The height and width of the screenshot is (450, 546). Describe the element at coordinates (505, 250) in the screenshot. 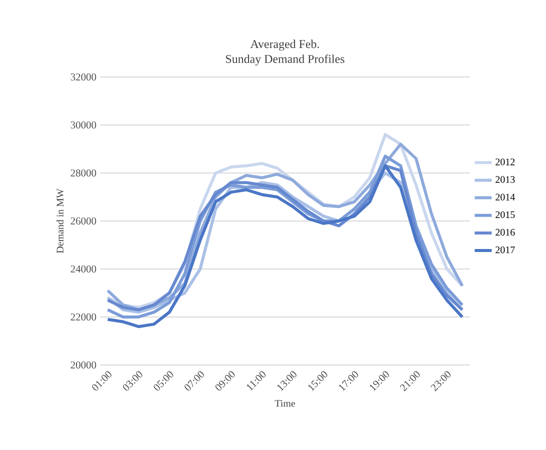

I see `legend-label: 2017` at that location.